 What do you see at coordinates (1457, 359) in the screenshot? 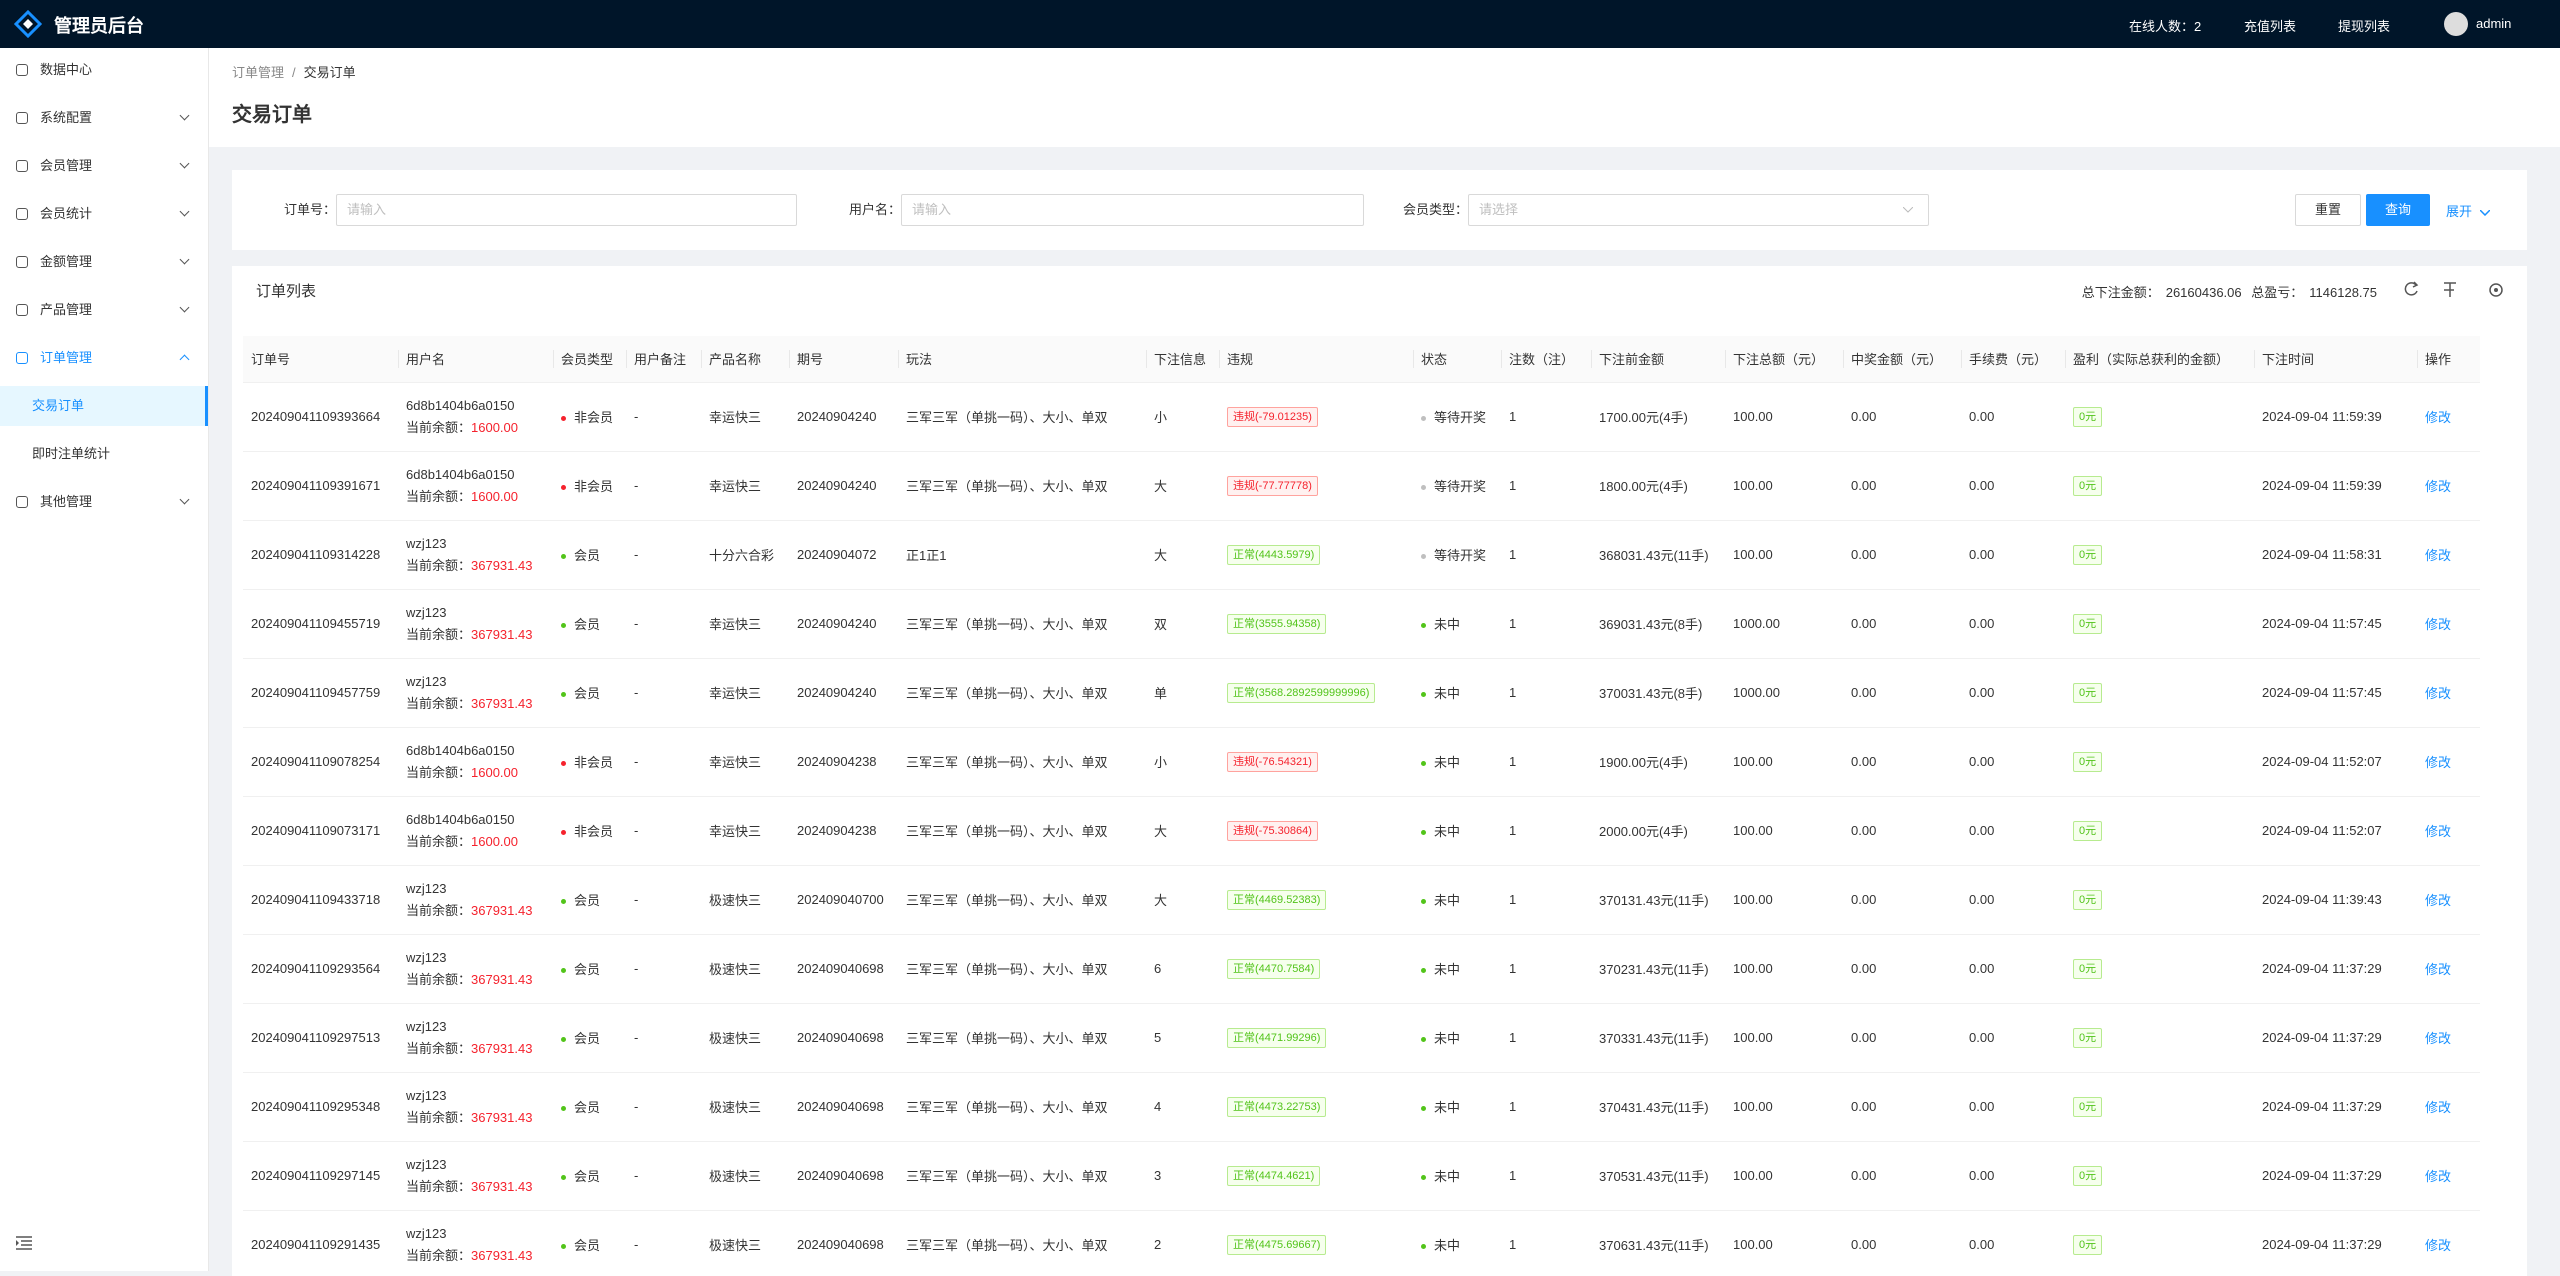
I see `column-header: 状态` at bounding box center [1457, 359].